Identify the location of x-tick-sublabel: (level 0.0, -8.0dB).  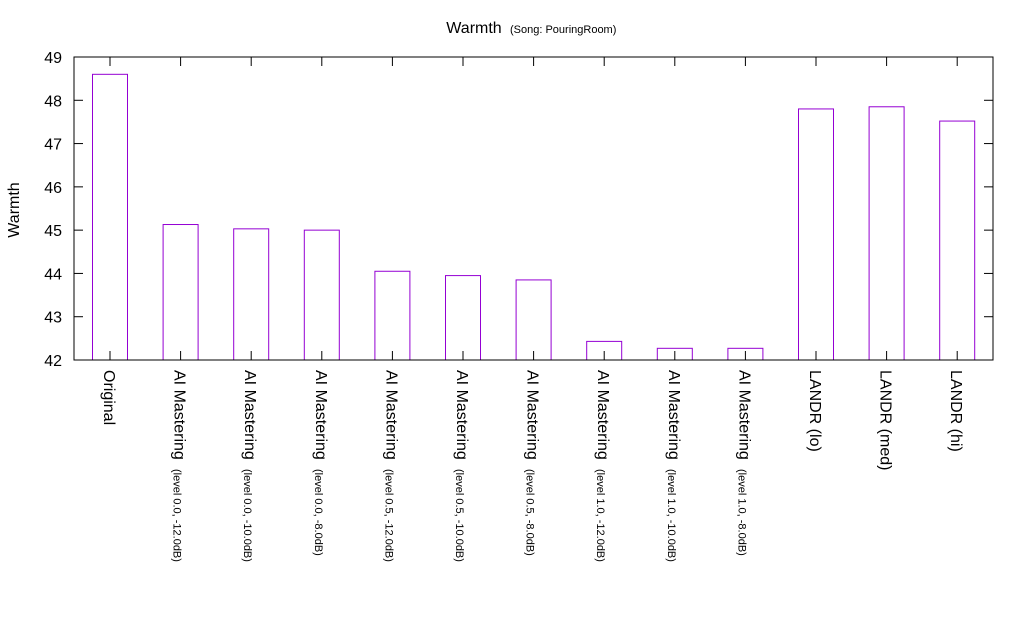
(318, 512).